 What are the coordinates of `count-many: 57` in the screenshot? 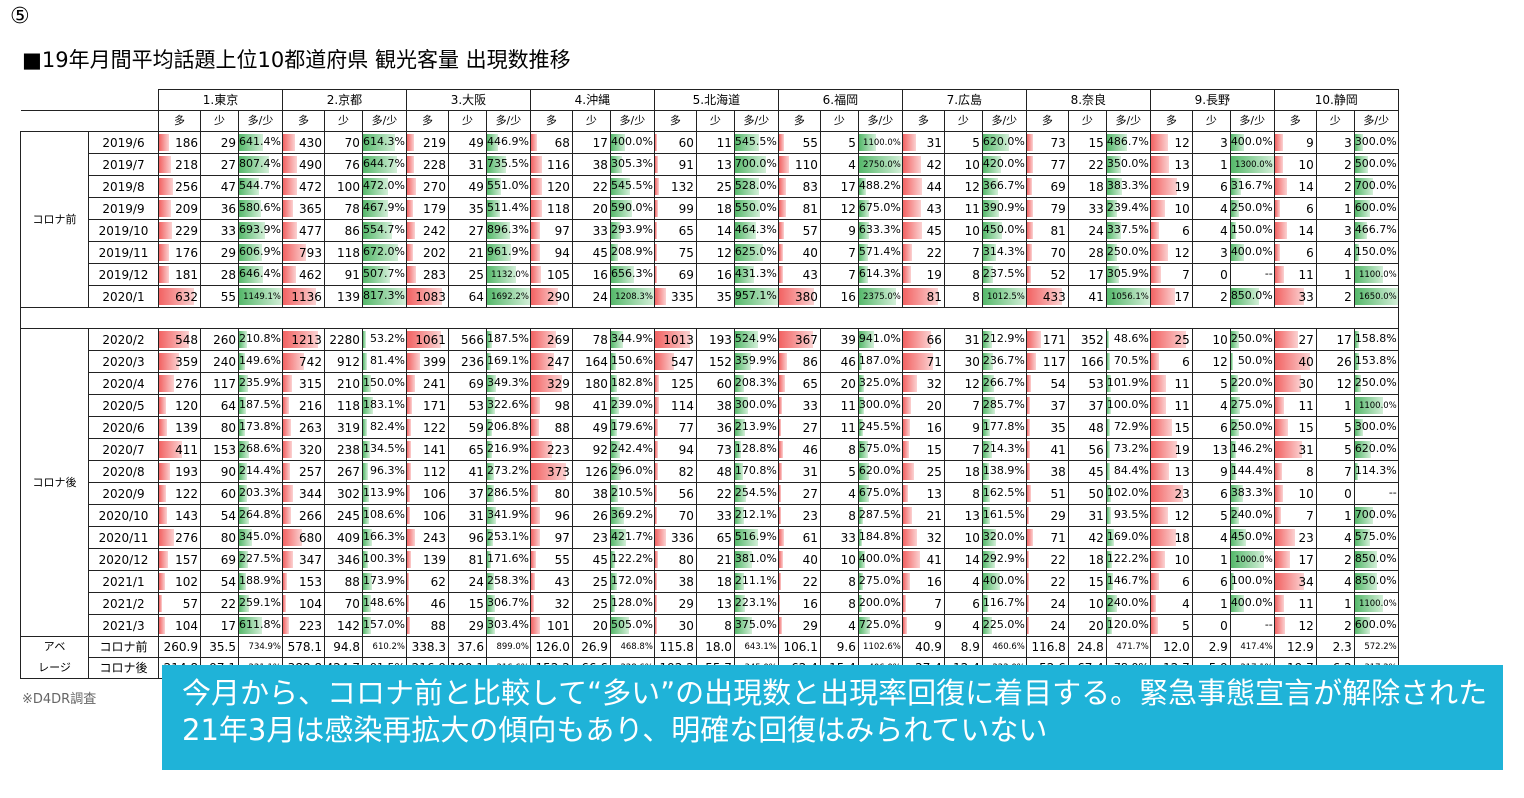 It's located at (179, 603).